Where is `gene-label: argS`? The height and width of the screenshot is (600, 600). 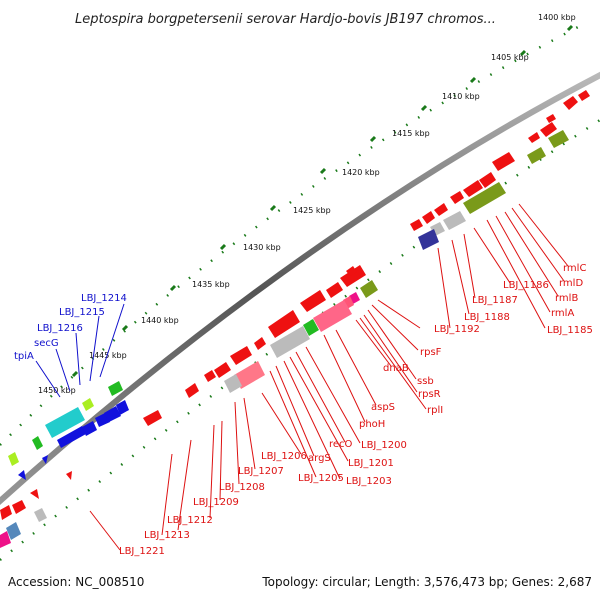 gene-label: argS is located at coordinates (319, 458).